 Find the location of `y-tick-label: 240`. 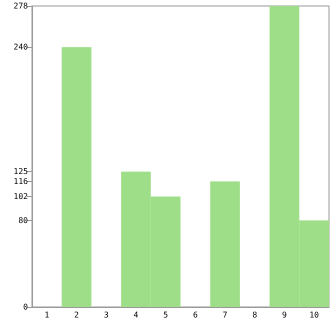

y-tick-label: 240 is located at coordinates (21, 47).